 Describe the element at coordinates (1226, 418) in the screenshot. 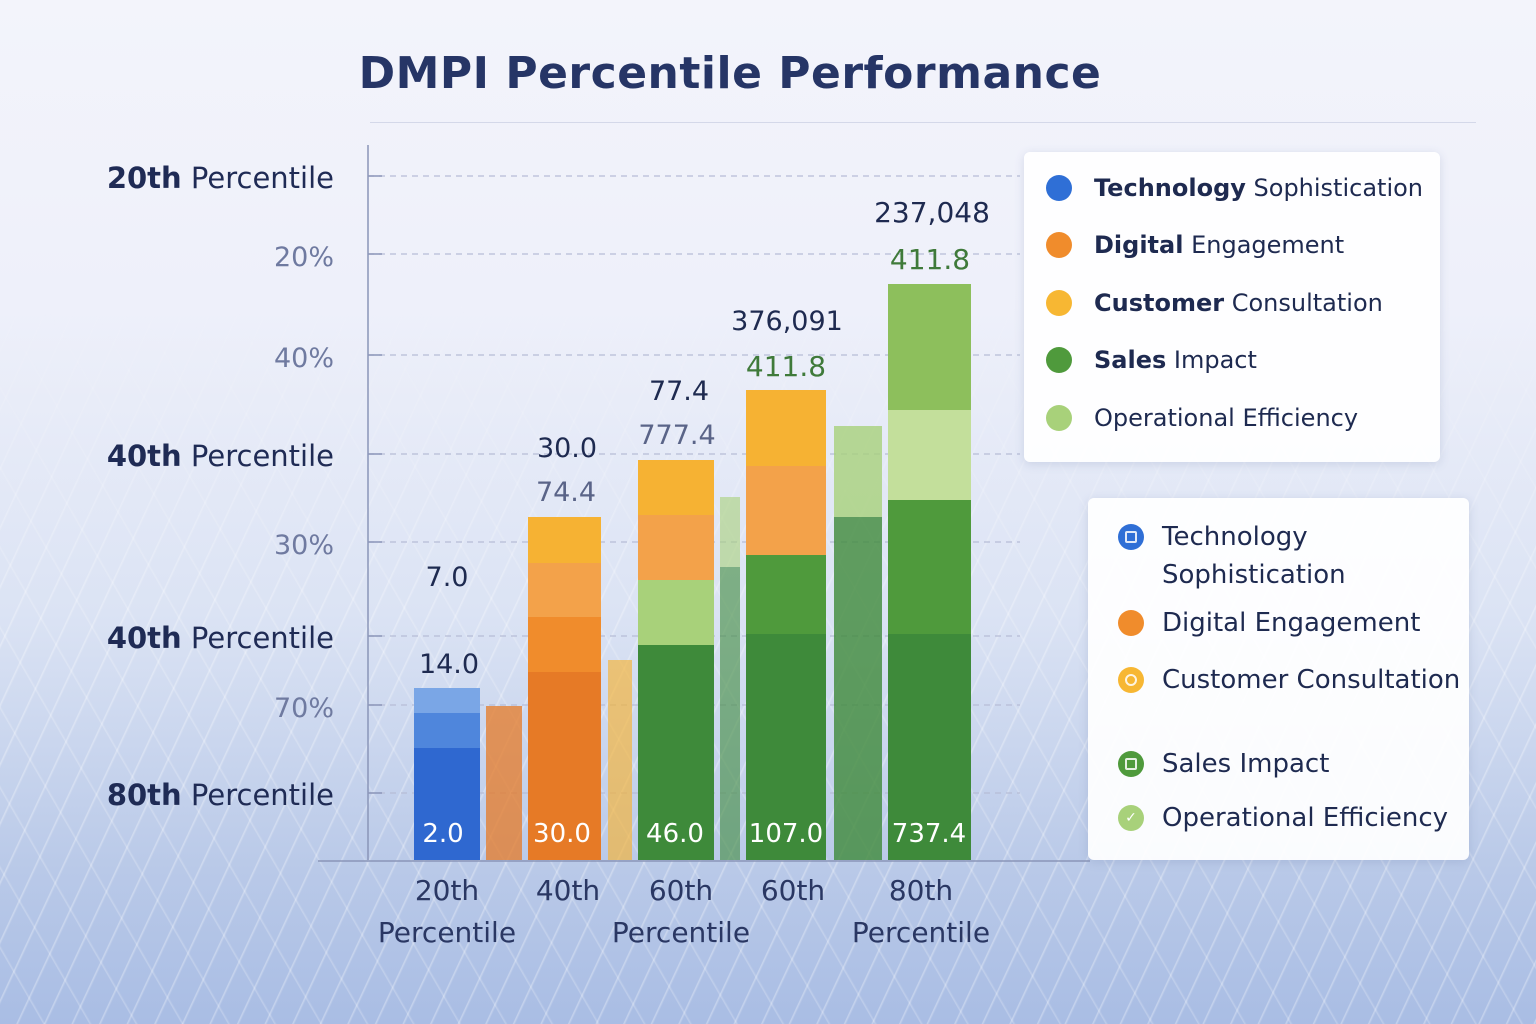

I see `legend-label: Operational Efficiency` at that location.